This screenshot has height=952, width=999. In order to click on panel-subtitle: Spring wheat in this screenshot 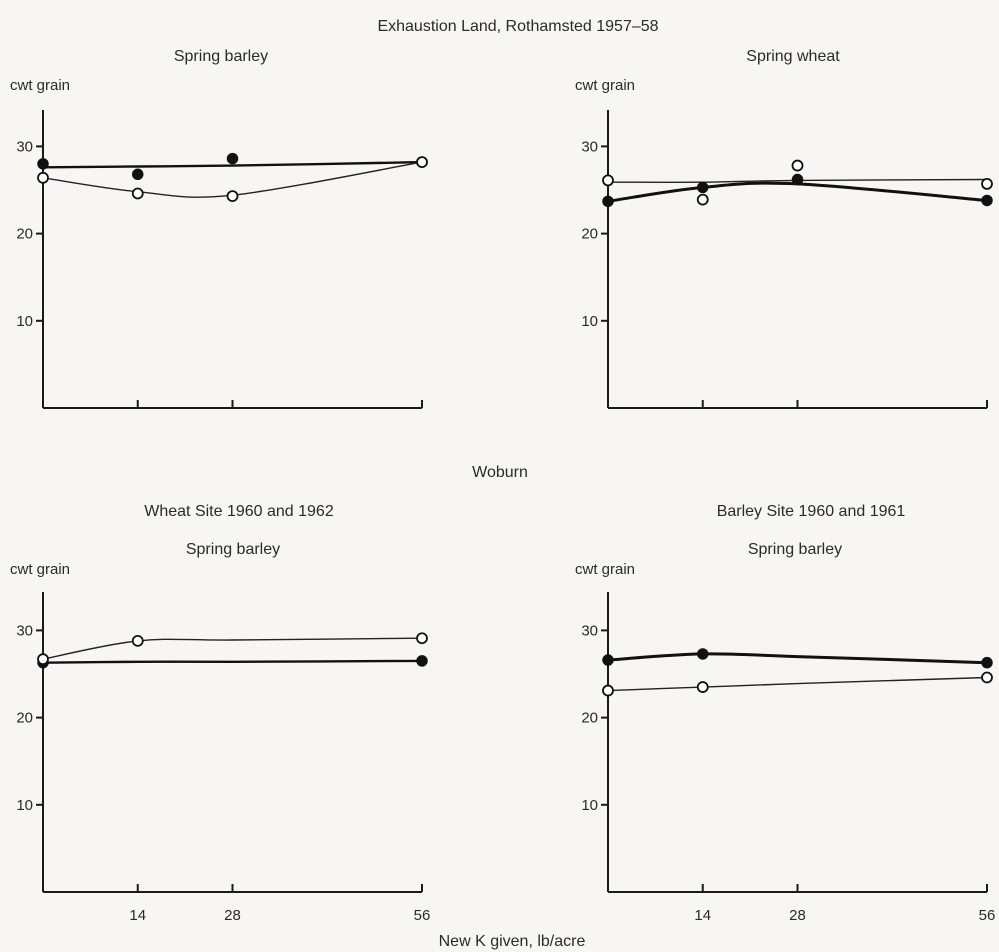, I will do `click(793, 56)`.